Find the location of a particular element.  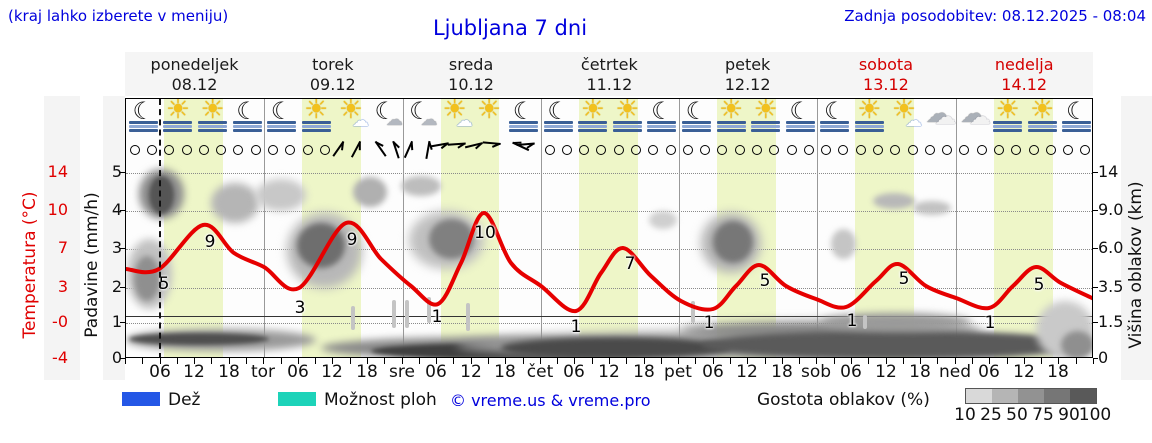

temp-tick-label: -4 is located at coordinates (60, 357).